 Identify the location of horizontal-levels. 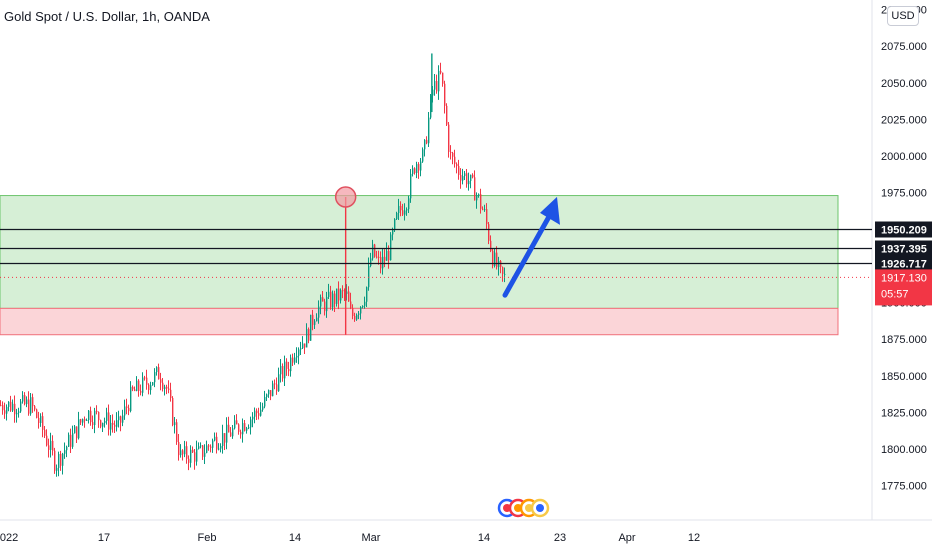
(436, 246).